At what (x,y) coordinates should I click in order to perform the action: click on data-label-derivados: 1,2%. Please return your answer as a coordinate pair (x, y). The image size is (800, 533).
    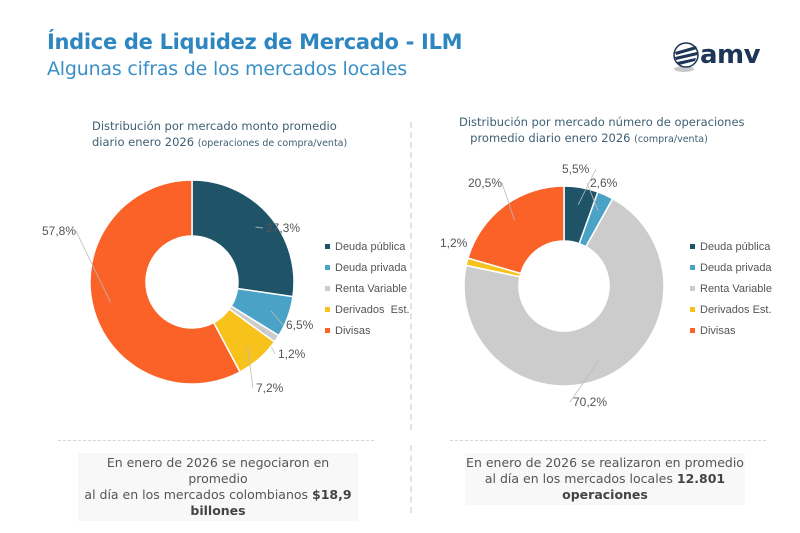
    Looking at the image, I should click on (454, 243).